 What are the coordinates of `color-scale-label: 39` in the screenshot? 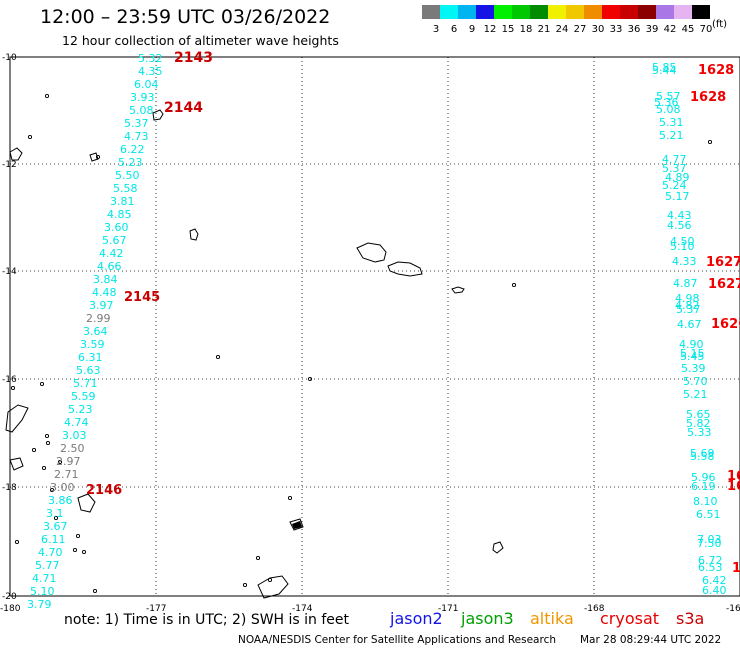 It's located at (652, 29).